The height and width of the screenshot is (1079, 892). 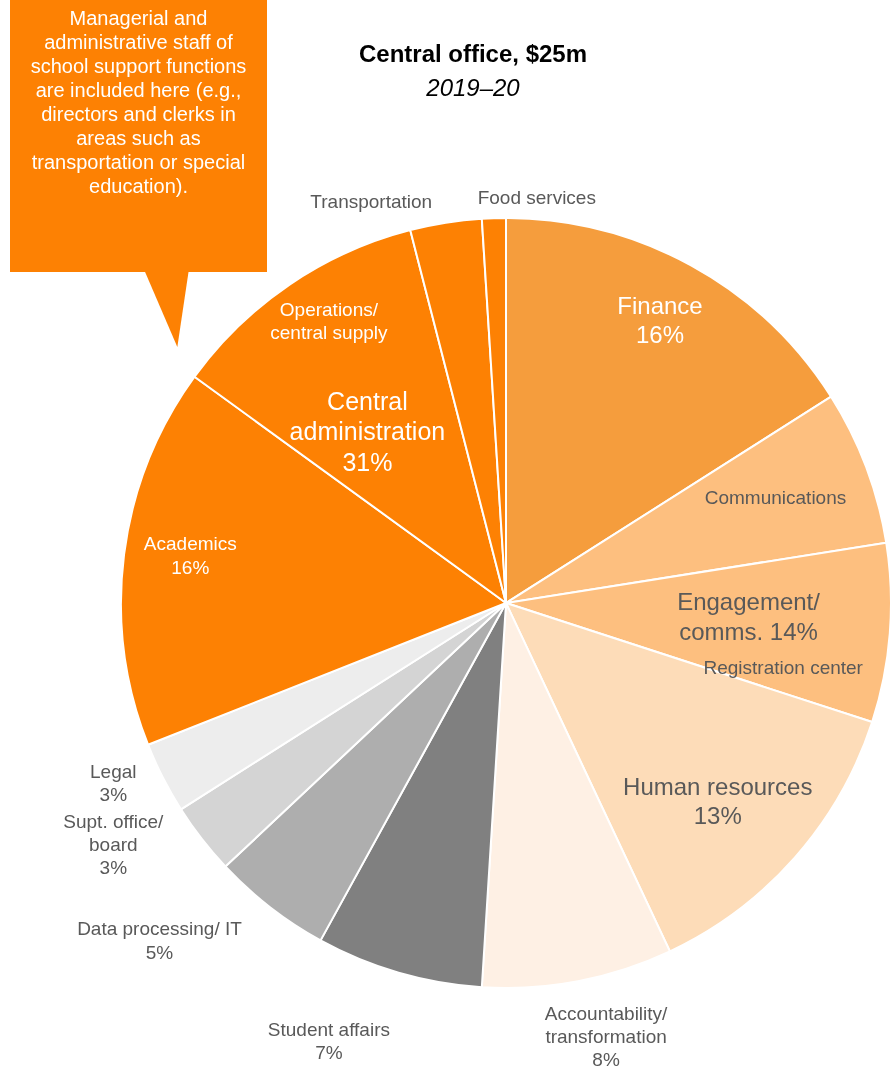 What do you see at coordinates (473, 54) in the screenshot?
I see `chart-title: Central office, $25m` at bounding box center [473, 54].